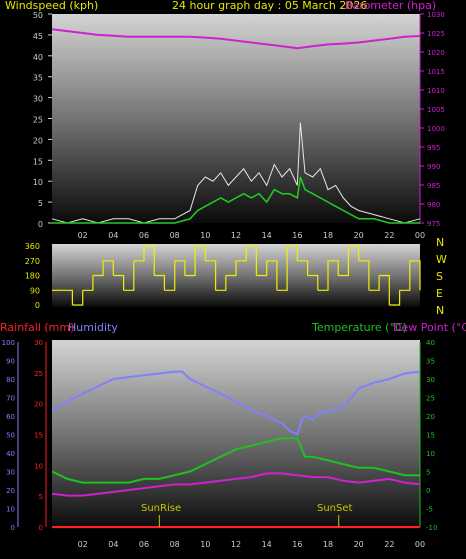 The image size is (466, 559). Describe the element at coordinates (10, 362) in the screenshot. I see `humidity-tick-label: 90` at that location.